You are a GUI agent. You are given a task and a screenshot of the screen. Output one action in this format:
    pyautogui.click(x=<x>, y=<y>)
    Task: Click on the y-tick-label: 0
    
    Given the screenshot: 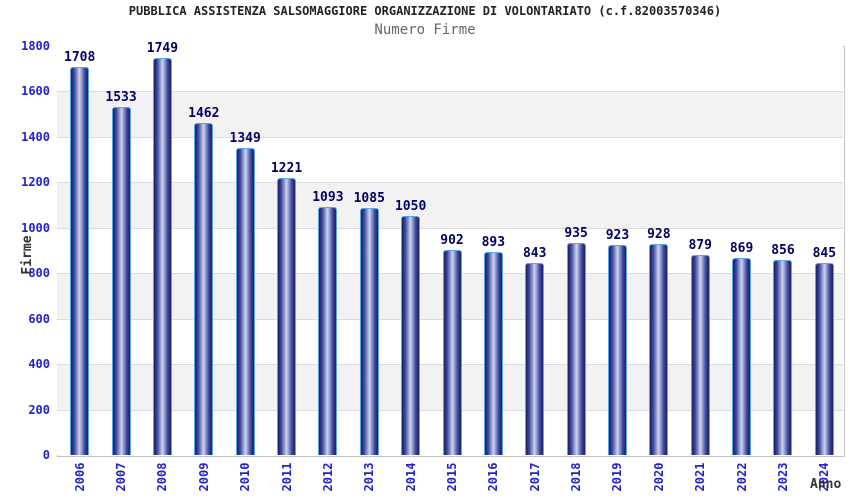 What is the action you would take?
    pyautogui.click(x=46, y=455)
    